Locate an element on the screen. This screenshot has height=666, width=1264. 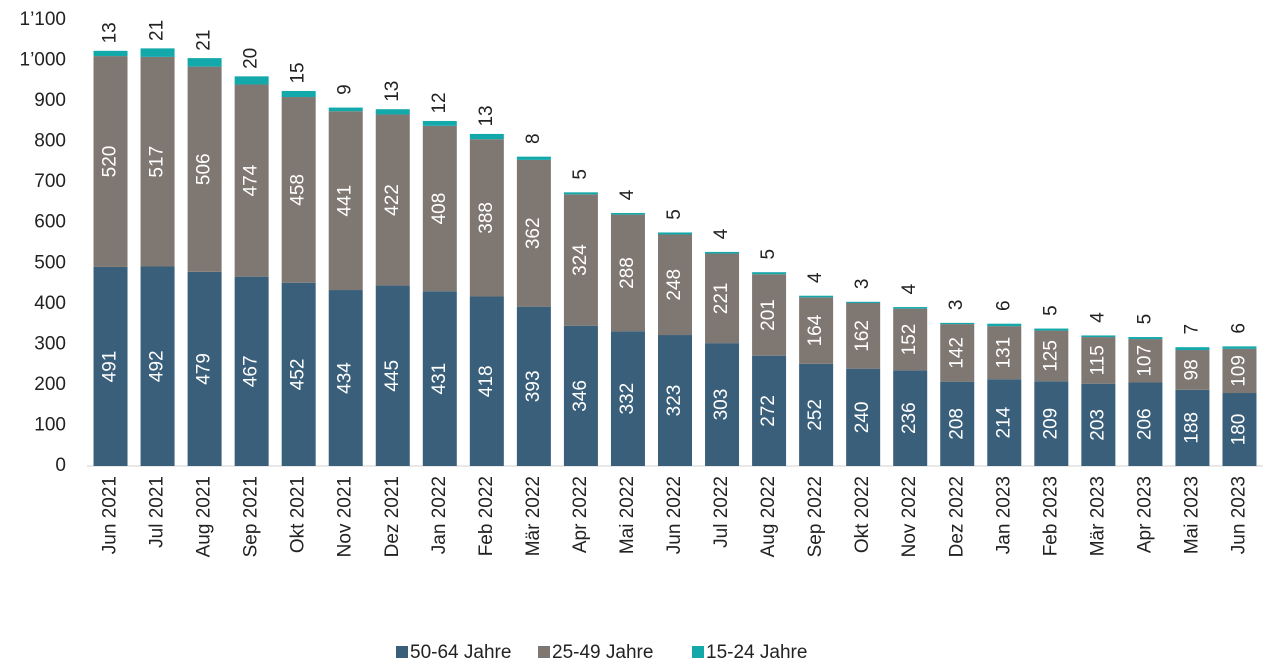
data-label: 474 is located at coordinates (251, 180).